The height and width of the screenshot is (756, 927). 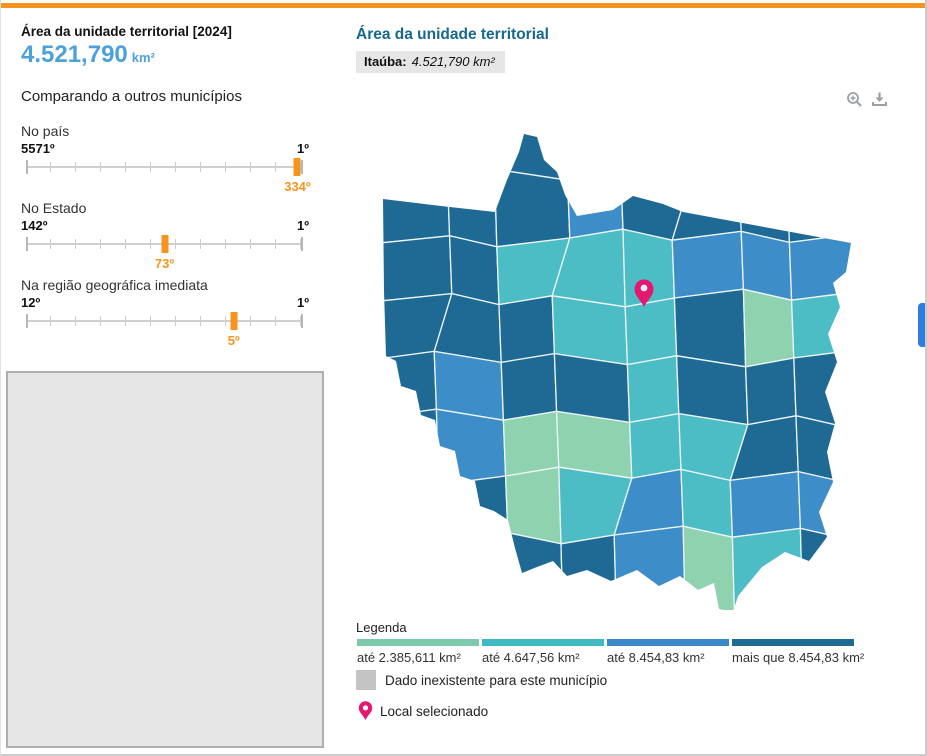 What do you see at coordinates (164, 330) in the screenshot?
I see `slider-track: 5º` at bounding box center [164, 330].